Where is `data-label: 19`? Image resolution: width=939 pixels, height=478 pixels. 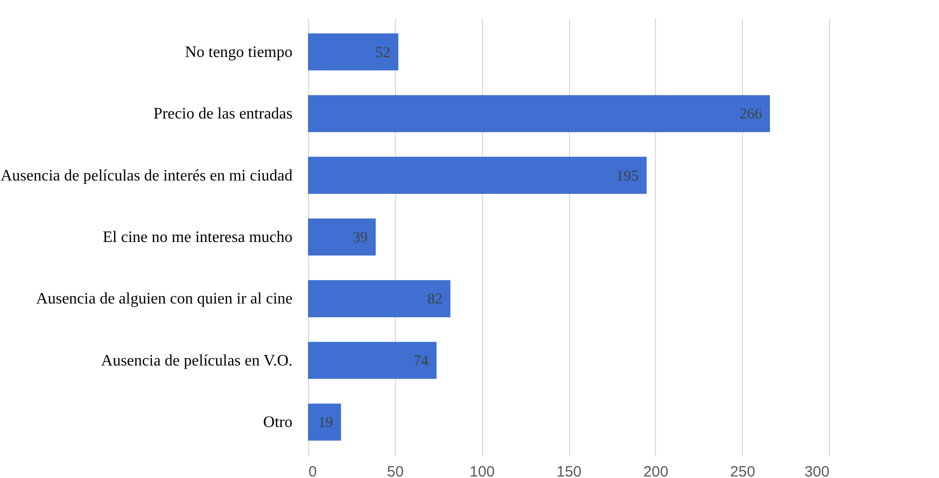
data-label: 19 is located at coordinates (325, 423).